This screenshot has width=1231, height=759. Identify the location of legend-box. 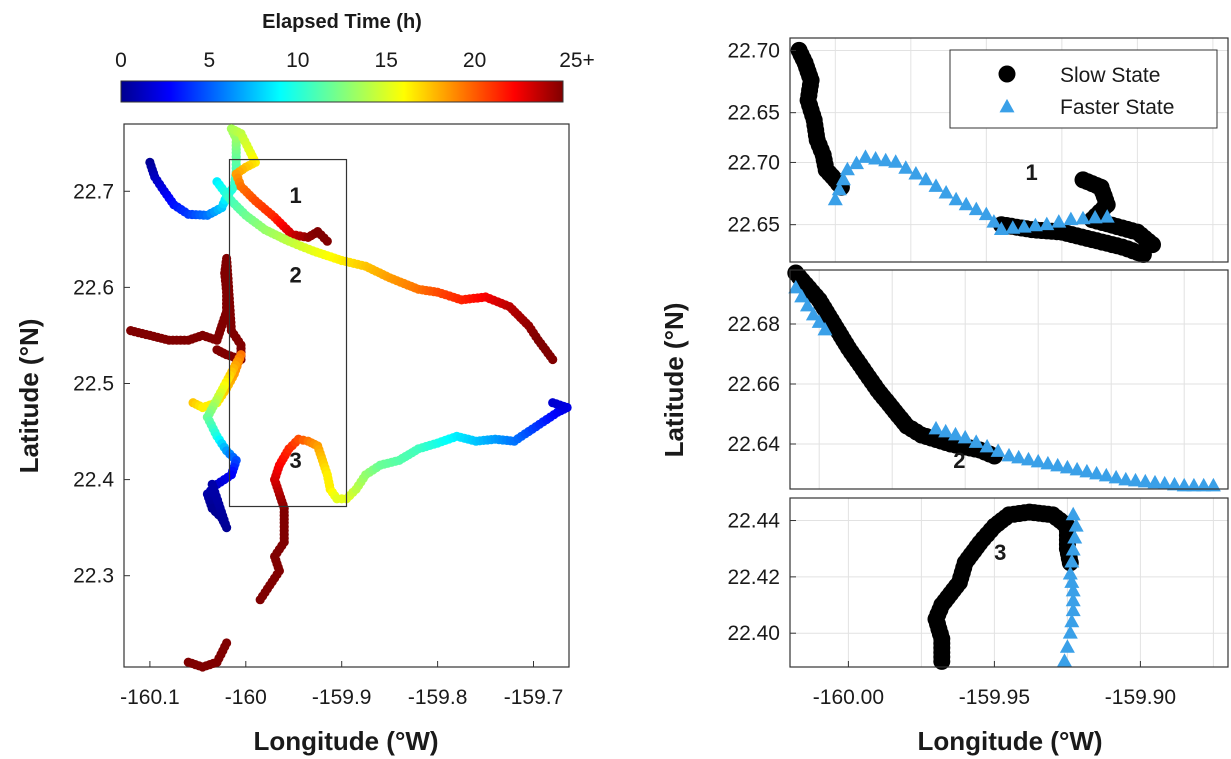
(1083, 89).